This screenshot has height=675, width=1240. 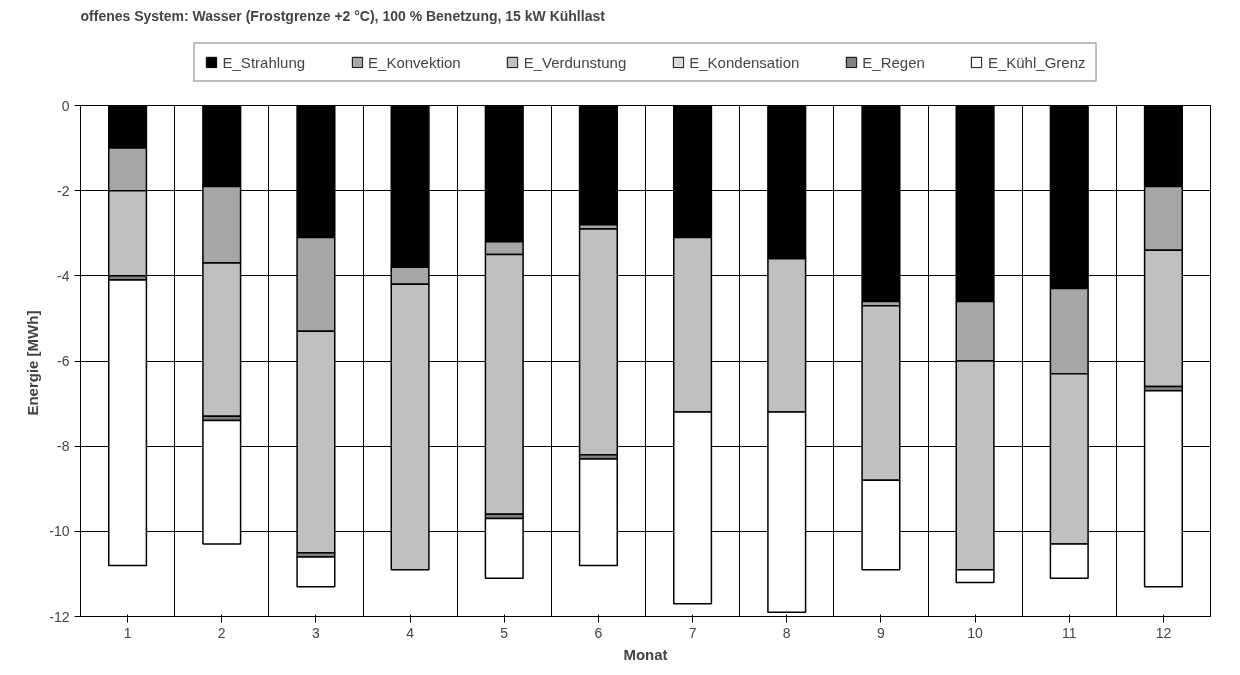 I want to click on y-tick-label: -12, so click(x=59, y=616).